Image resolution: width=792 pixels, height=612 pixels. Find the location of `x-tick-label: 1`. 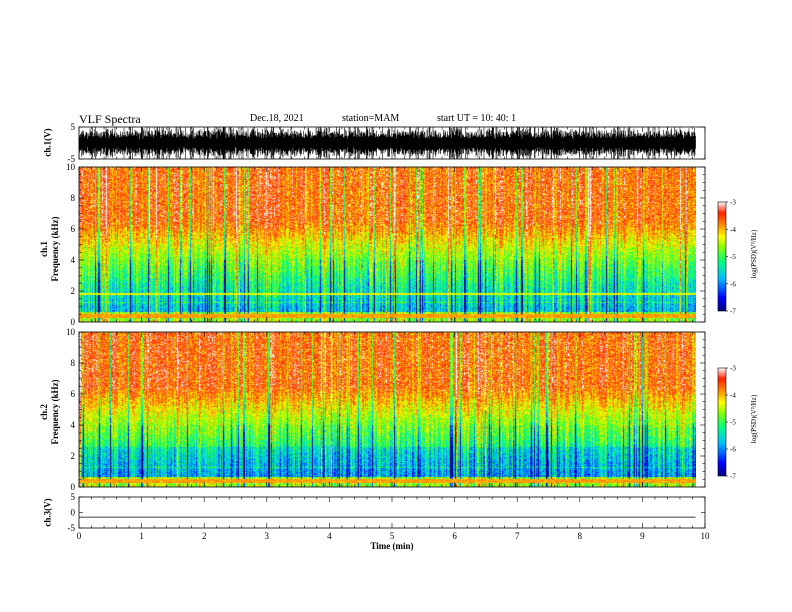

x-tick-label: 1 is located at coordinates (141, 536).